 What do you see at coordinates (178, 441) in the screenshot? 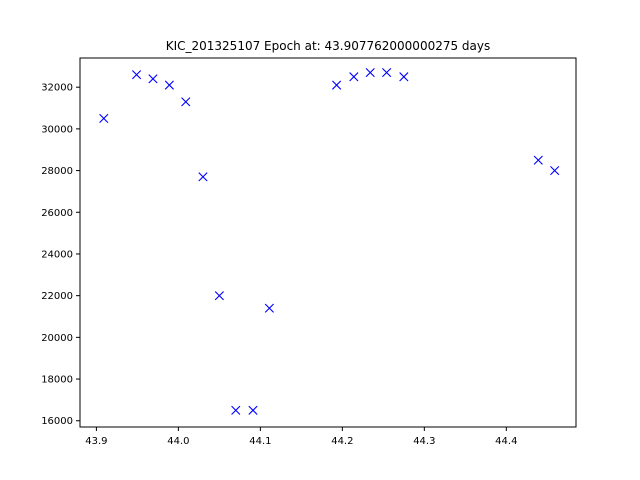
I see `x-tick-label: 44.0` at bounding box center [178, 441].